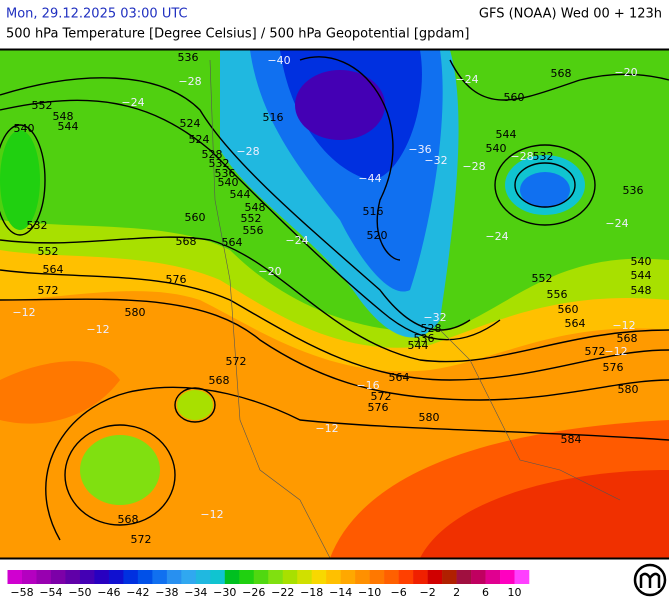 The width and height of the screenshot is (669, 604). I want to click on temperature-label: −32, so click(435, 160).